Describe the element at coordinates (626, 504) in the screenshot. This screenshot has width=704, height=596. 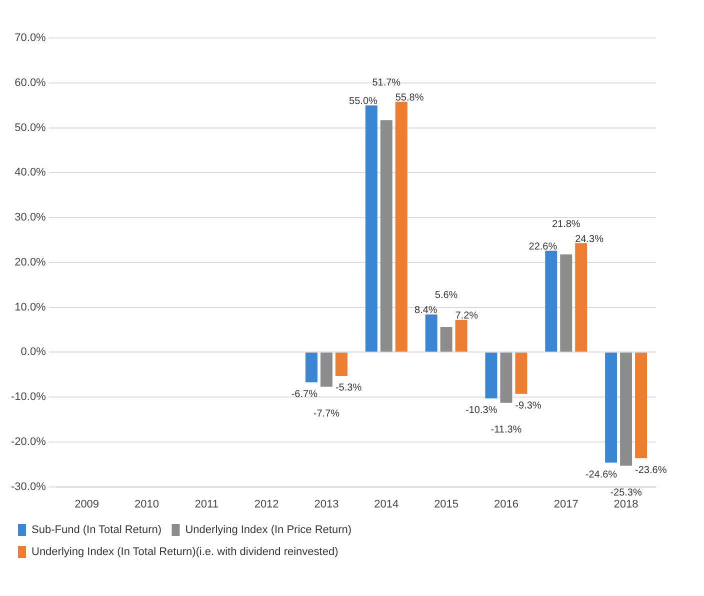
I see `x-tick-label: 2018` at that location.